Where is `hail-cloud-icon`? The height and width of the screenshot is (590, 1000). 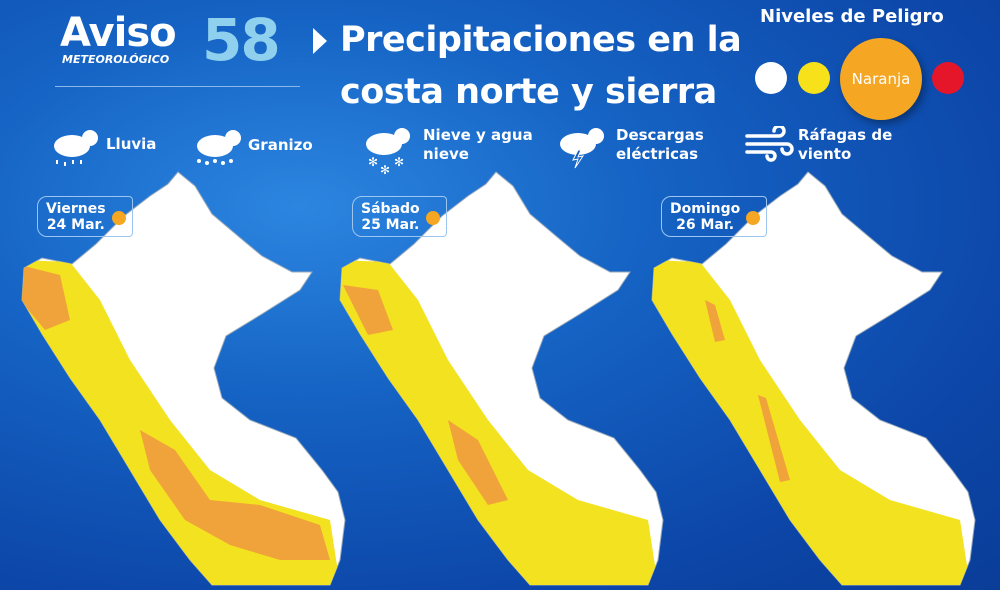 hail-cloud-icon is located at coordinates (218, 150).